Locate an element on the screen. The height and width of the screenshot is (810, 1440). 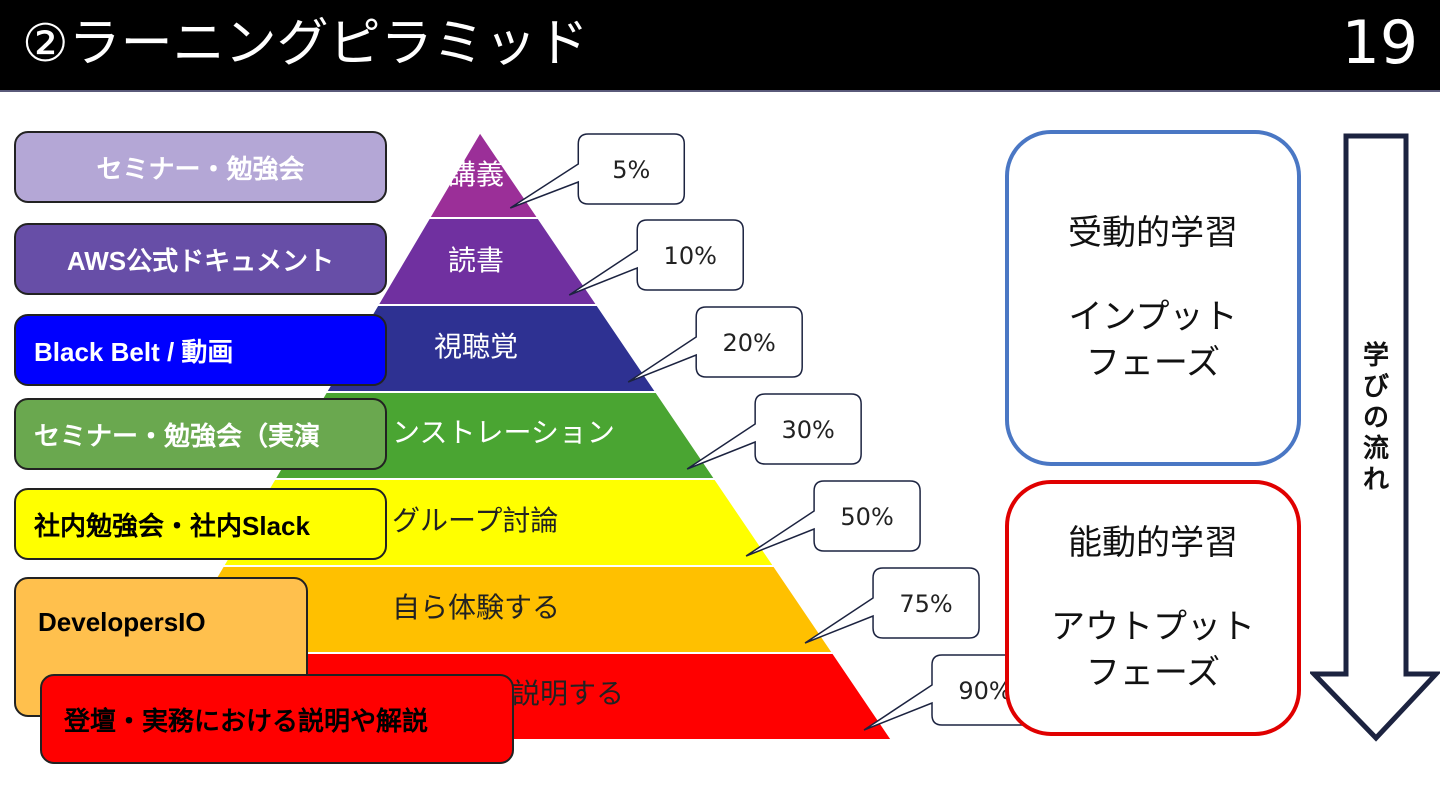
active-learning-box: 能動的学習 アウトプット フェーズ is located at coordinates (1153, 608).